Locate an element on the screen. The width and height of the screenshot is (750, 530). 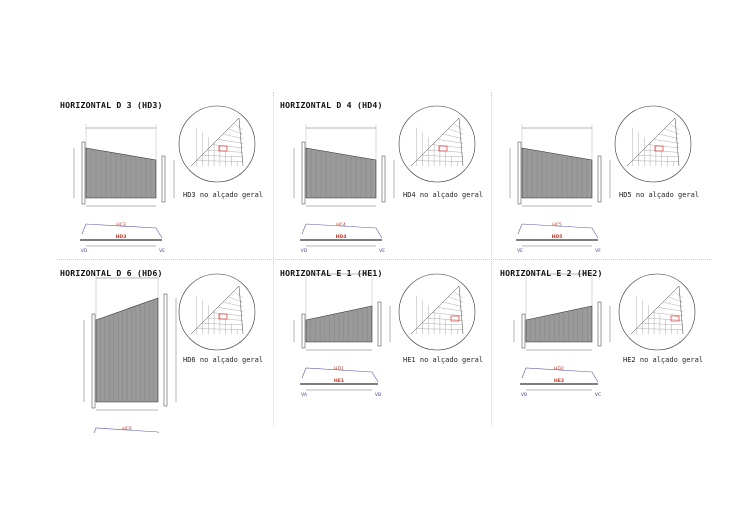
row-divider is located at coordinates (384, 259).